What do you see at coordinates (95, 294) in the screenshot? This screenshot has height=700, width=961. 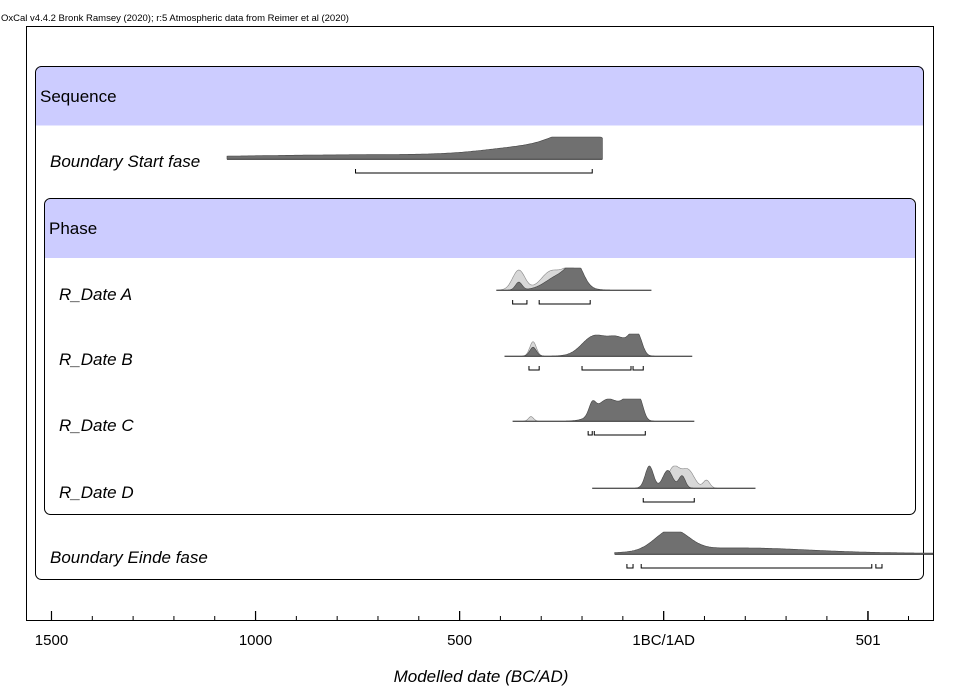 I see `row-label-r-date-a: R_Date A` at bounding box center [95, 294].